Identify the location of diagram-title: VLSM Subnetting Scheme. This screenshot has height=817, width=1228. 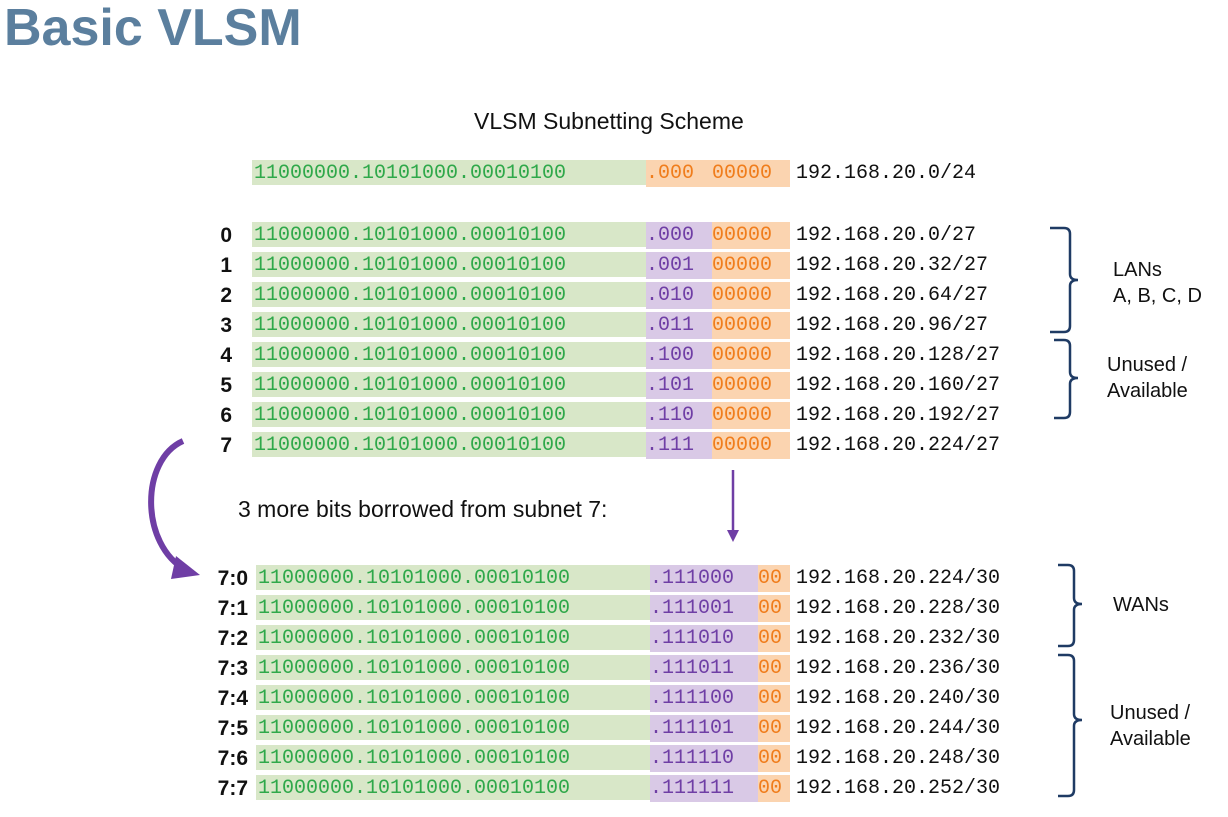
(609, 121).